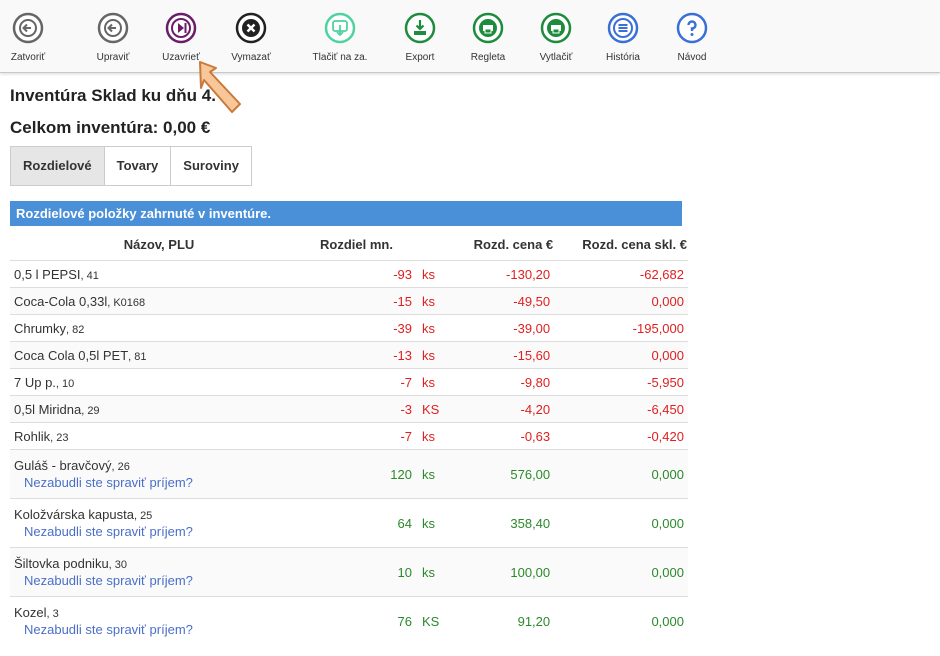  I want to click on tab: Tovary, so click(137, 166).